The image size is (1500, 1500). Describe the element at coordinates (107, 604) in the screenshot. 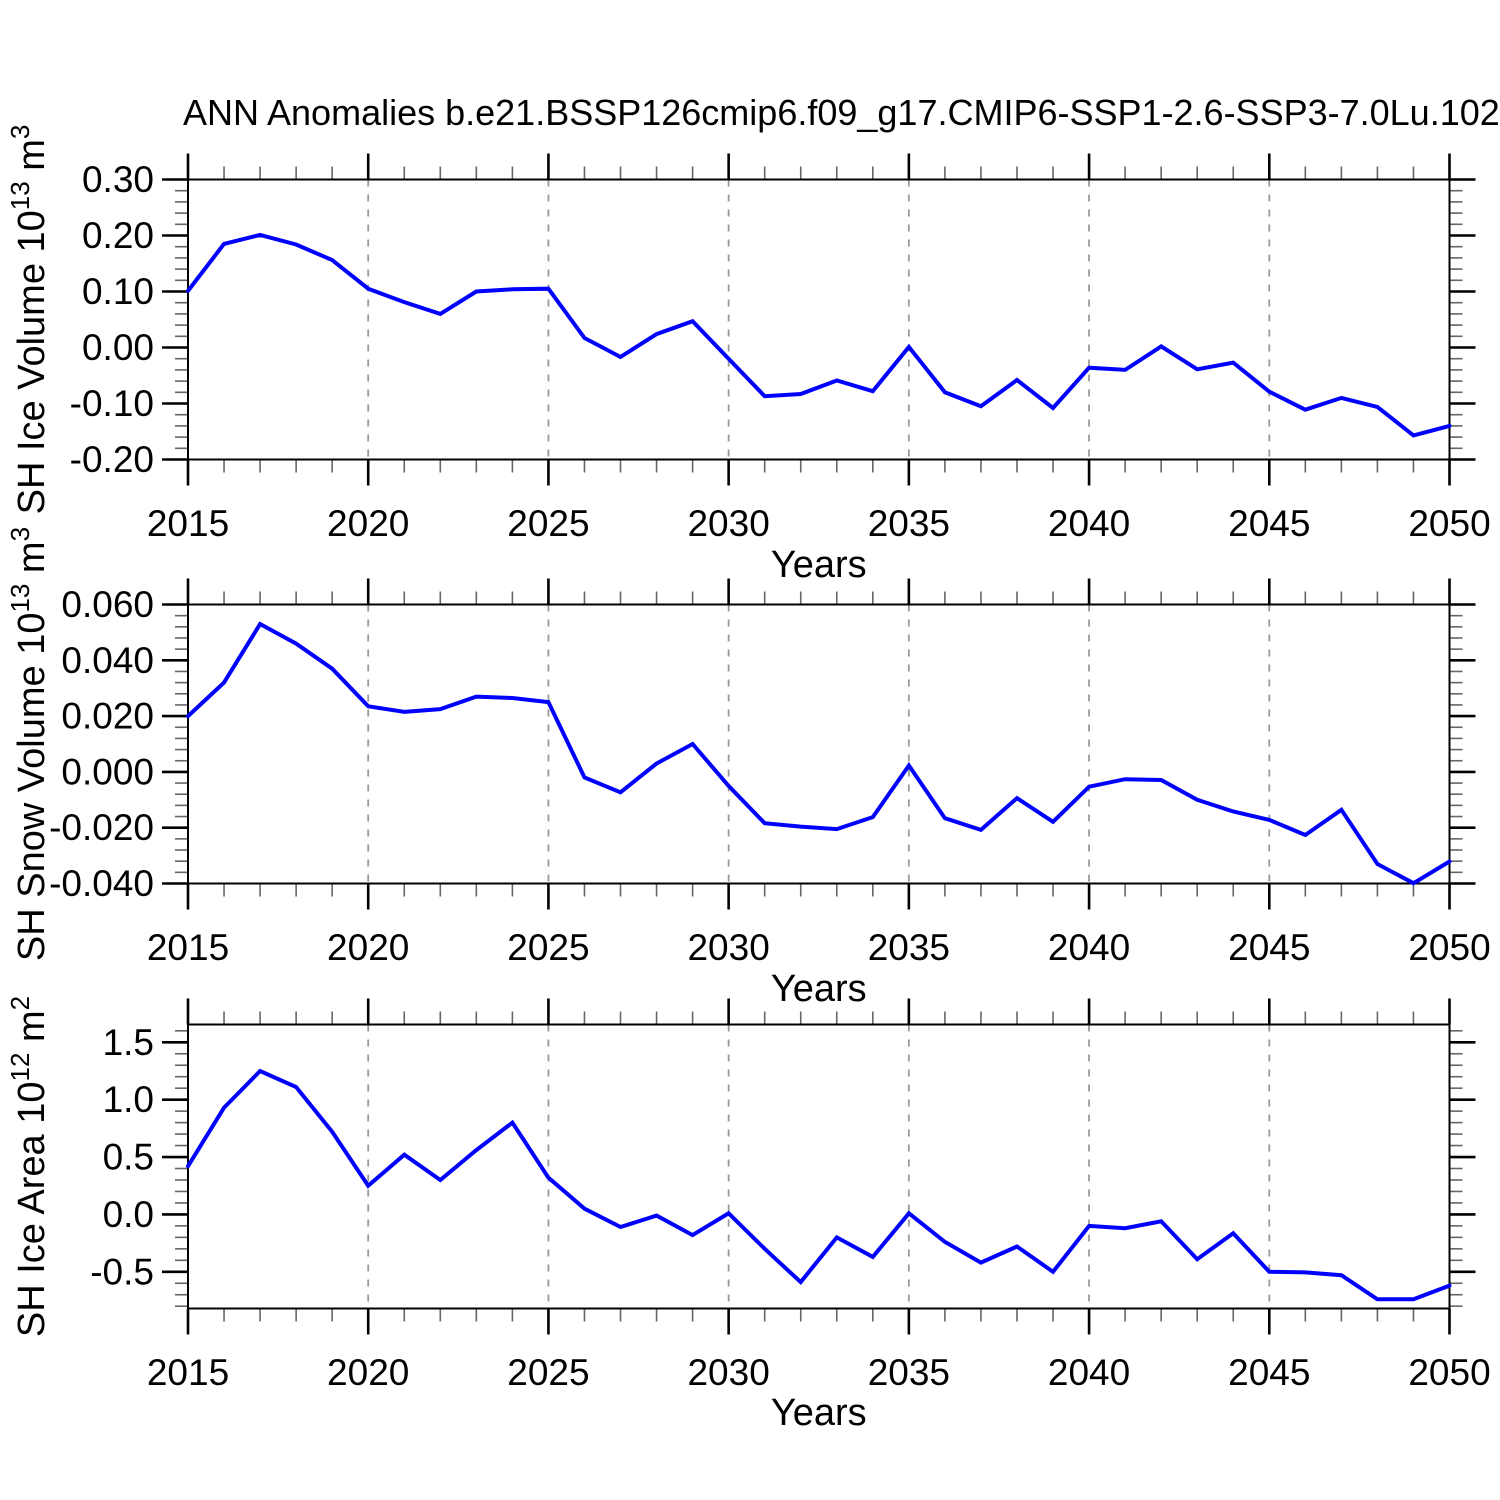

I see `y-axis-tick-label: 0.060` at that location.